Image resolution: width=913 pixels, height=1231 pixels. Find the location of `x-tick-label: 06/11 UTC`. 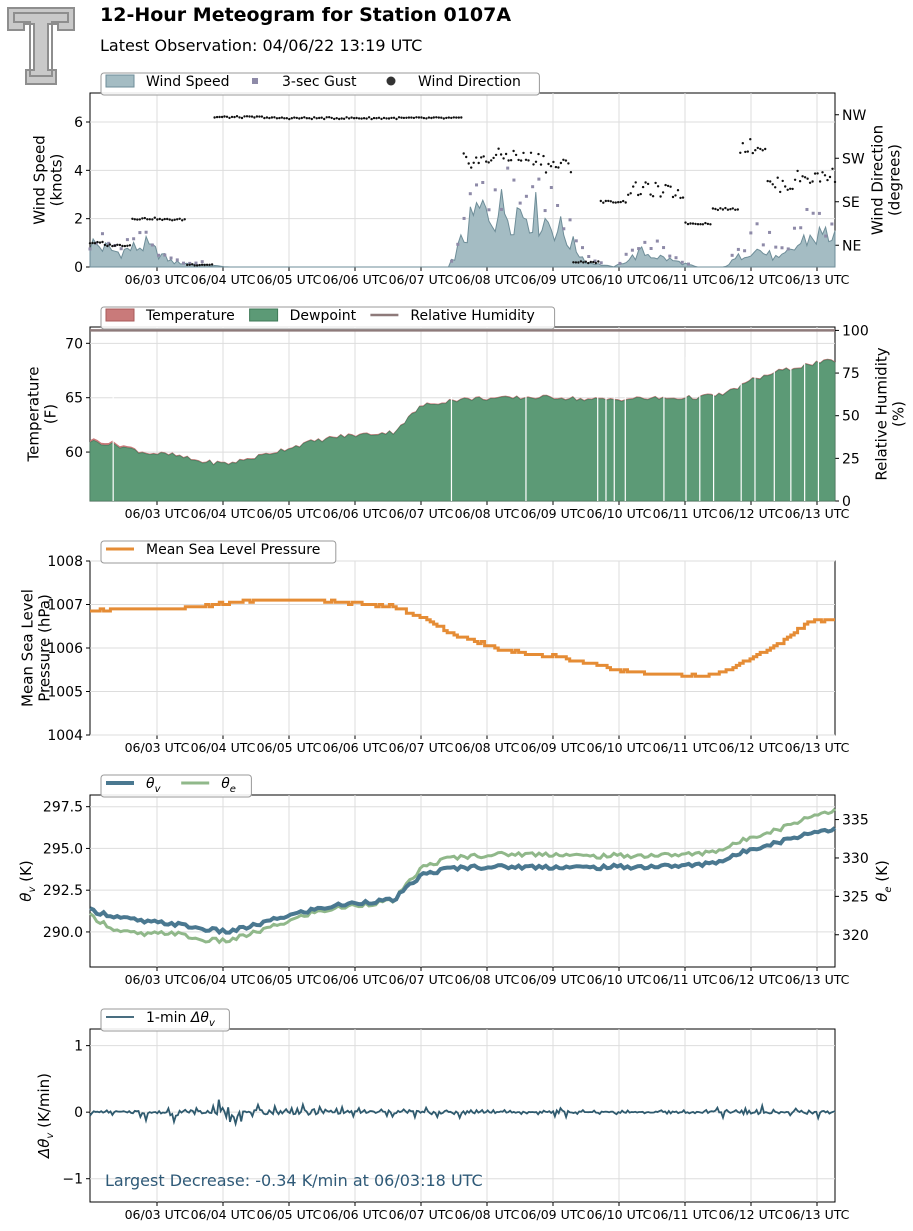

x-tick-label: 06/11 UTC is located at coordinates (685, 979).